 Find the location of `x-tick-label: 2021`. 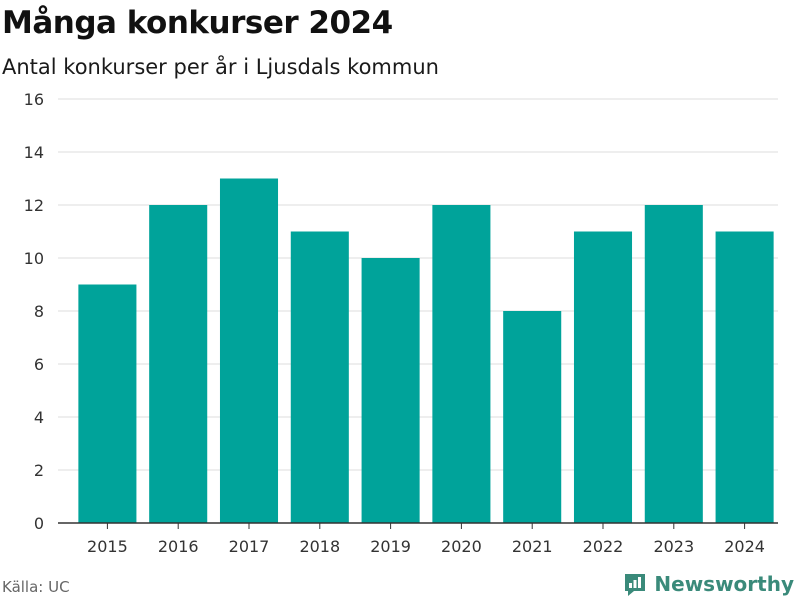

x-tick-label: 2021 is located at coordinates (532, 546).